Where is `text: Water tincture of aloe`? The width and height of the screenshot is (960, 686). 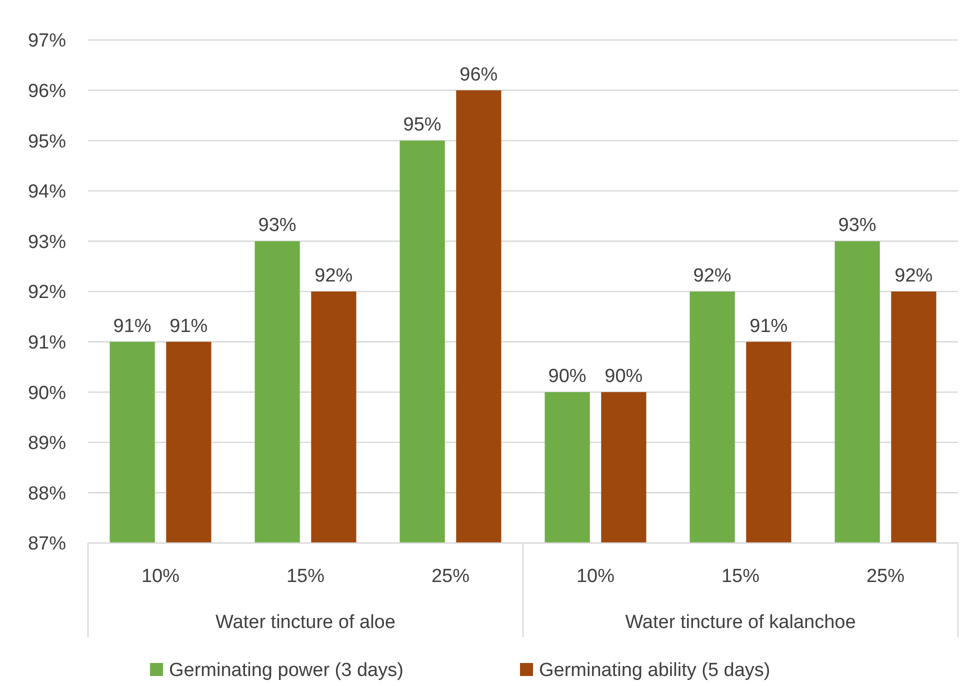 text: Water tincture of aloe is located at coordinates (306, 622).